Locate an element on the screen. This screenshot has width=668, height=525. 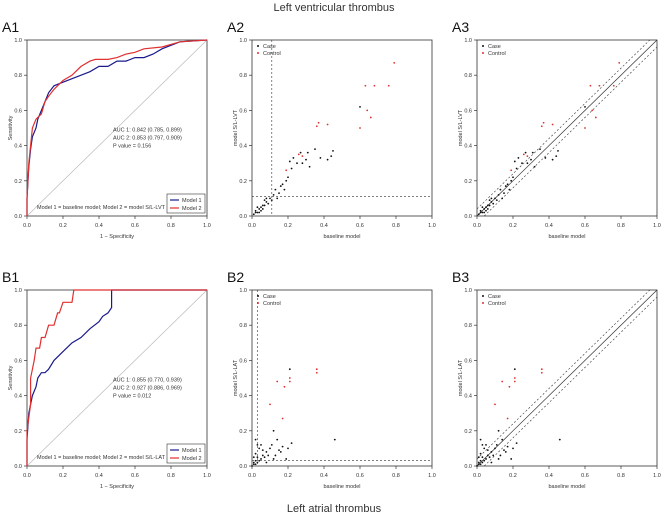
a3-plot-frame is located at coordinates (567, 128).